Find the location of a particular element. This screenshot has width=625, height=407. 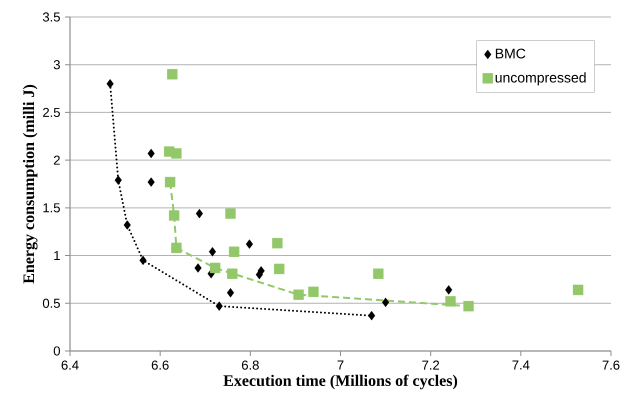

x-axis-title: Execution time (Millions of cycles) is located at coordinates (340, 382).